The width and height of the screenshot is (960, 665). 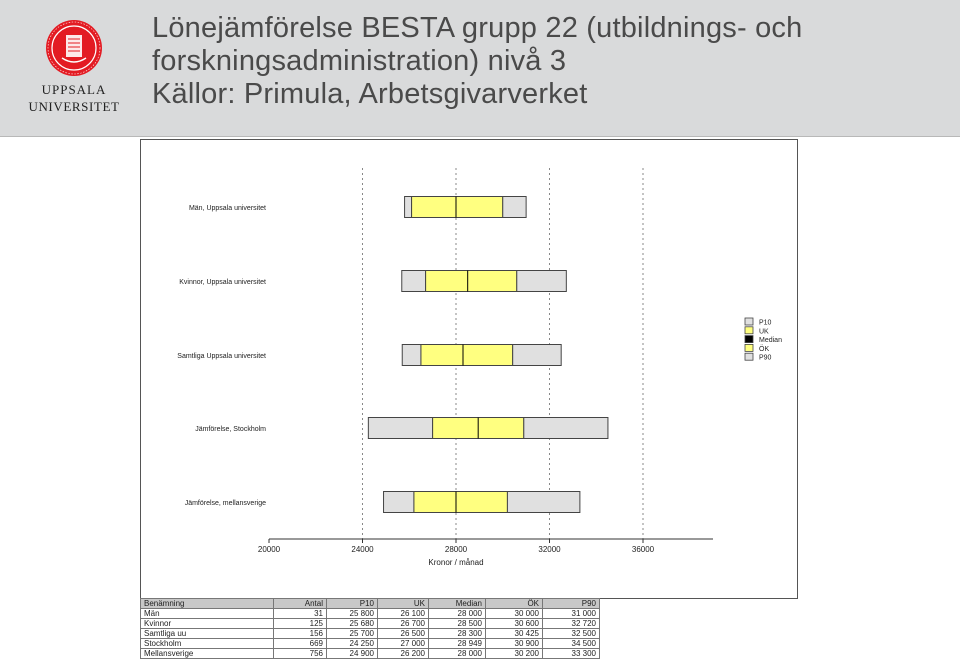 I want to click on table-cell: 24 250, so click(x=352, y=643).